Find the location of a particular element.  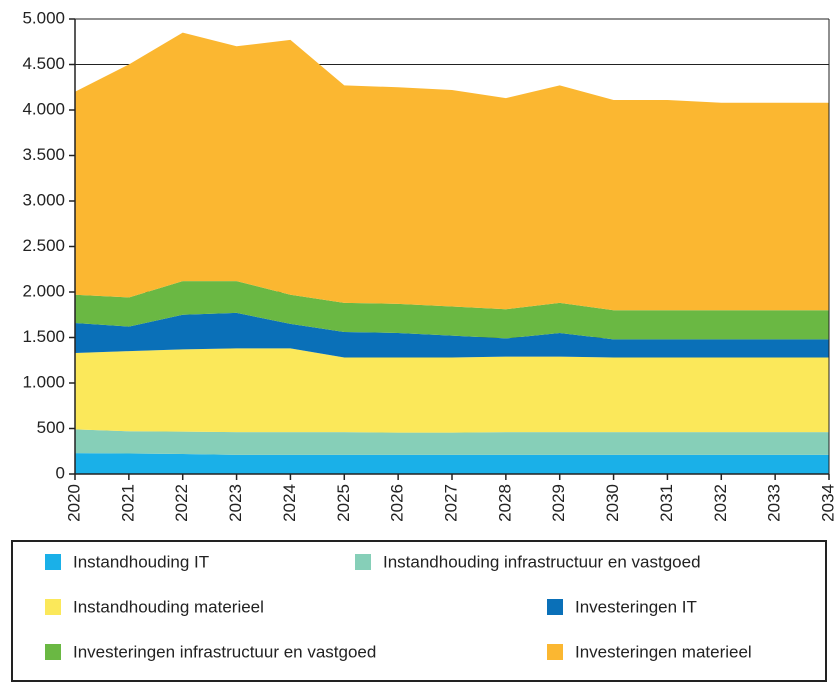

y-tick-label: 1.000 is located at coordinates (43, 381).